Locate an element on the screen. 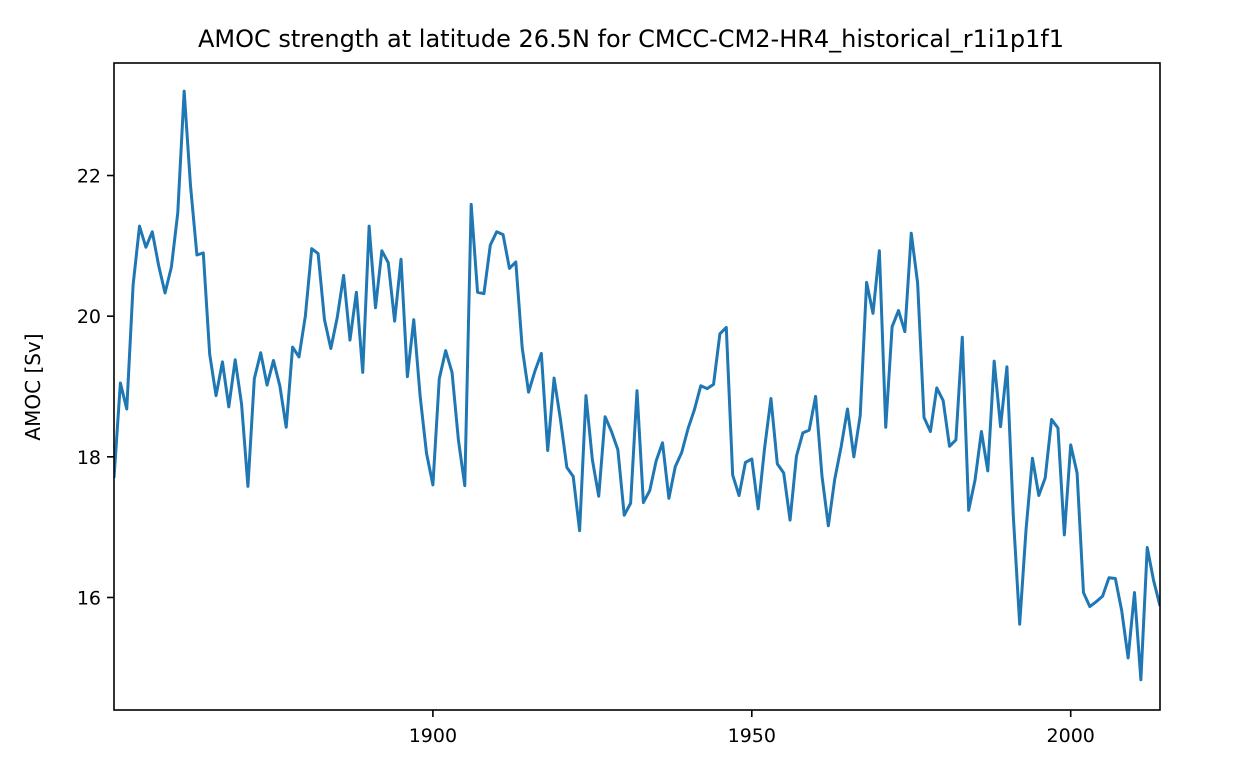 This screenshot has width=1258, height=782. x-tick-label: 2000 is located at coordinates (1071, 736).